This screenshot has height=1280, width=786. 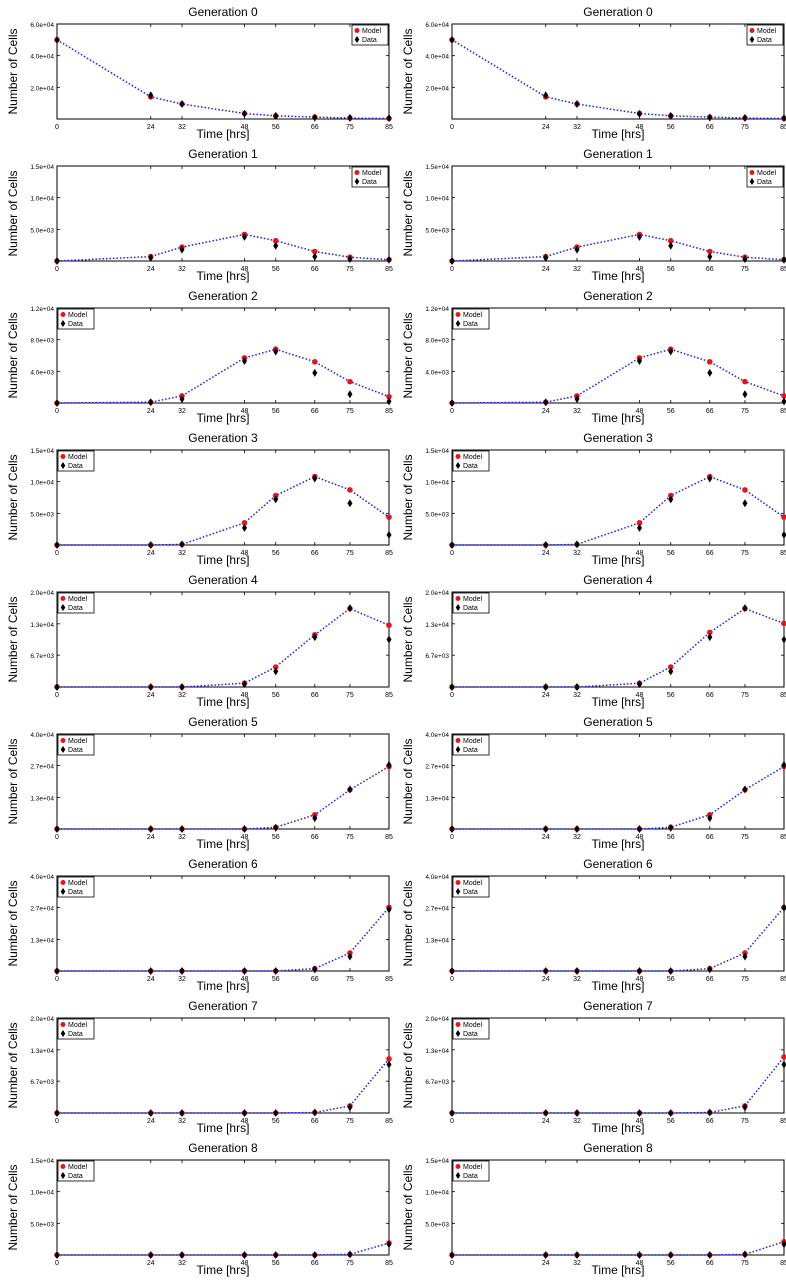 What do you see at coordinates (437, 1082) in the screenshot?
I see `y-tick-label: 6.7e+03` at bounding box center [437, 1082].